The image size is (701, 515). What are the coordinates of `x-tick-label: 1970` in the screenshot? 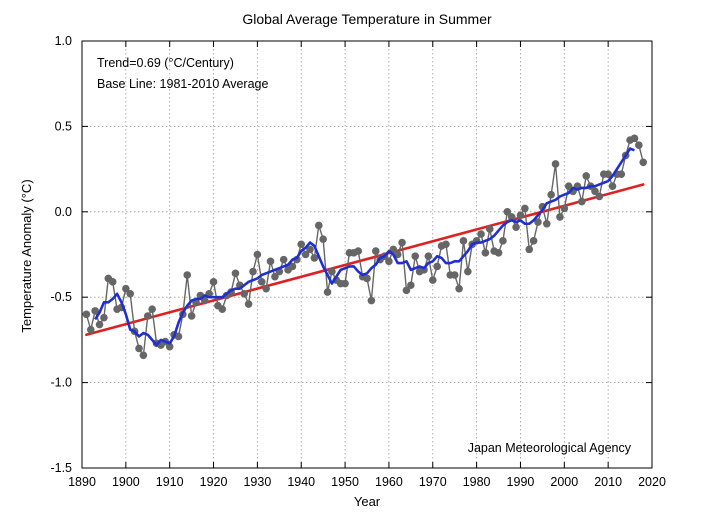 It's located at (433, 482).